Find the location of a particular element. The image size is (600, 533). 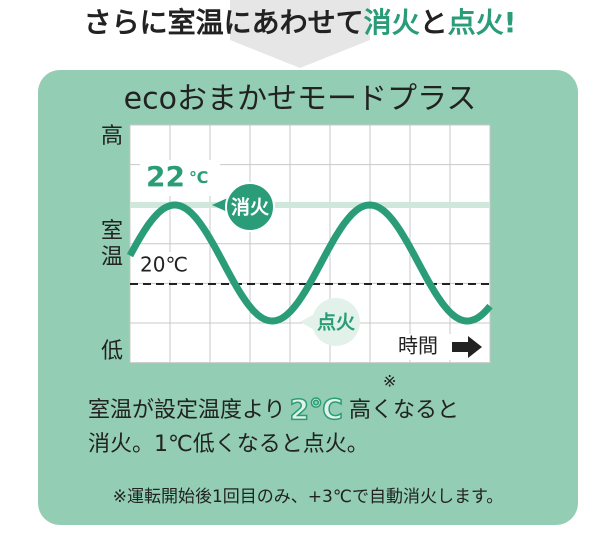

body-text: 室温が設定温度より is located at coordinates (187, 410).